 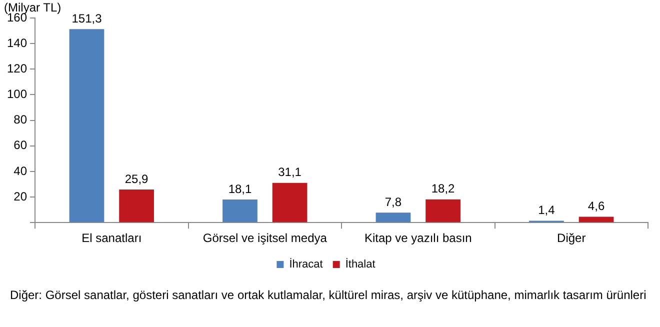 What do you see at coordinates (547, 210) in the screenshot?
I see `data-label: 1,4` at bounding box center [547, 210].